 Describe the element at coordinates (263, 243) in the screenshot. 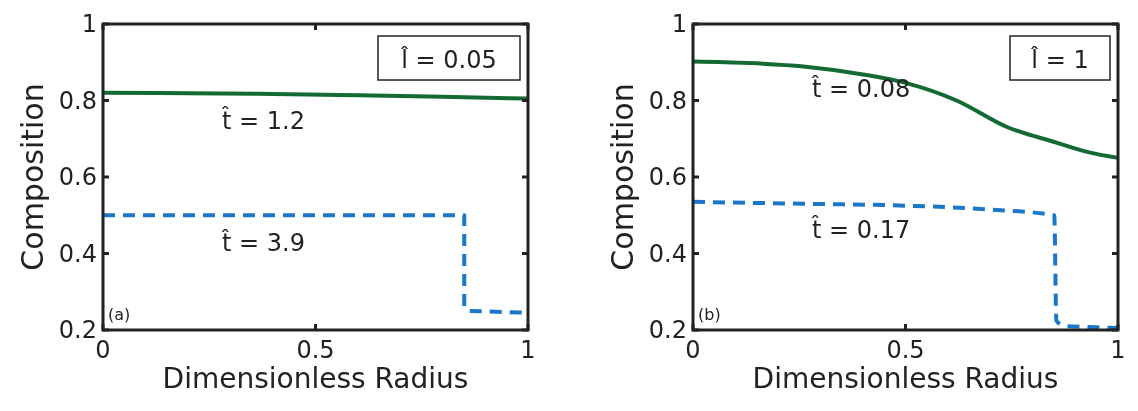

I see `series-label: t̂ = 3.9` at that location.